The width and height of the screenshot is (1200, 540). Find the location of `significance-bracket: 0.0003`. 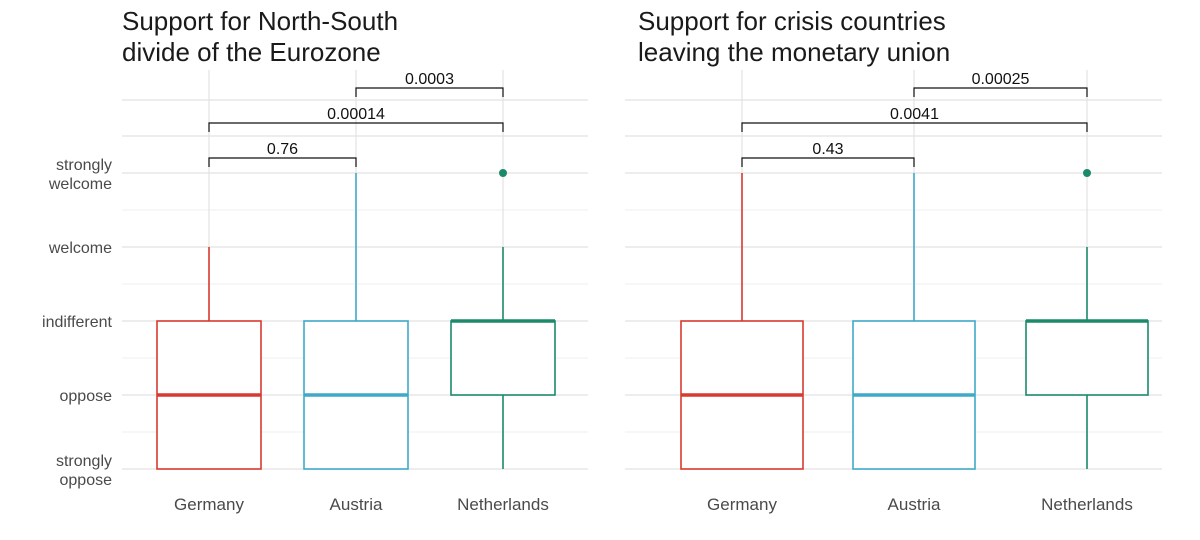

significance-bracket: 0.0003 is located at coordinates (429, 84).